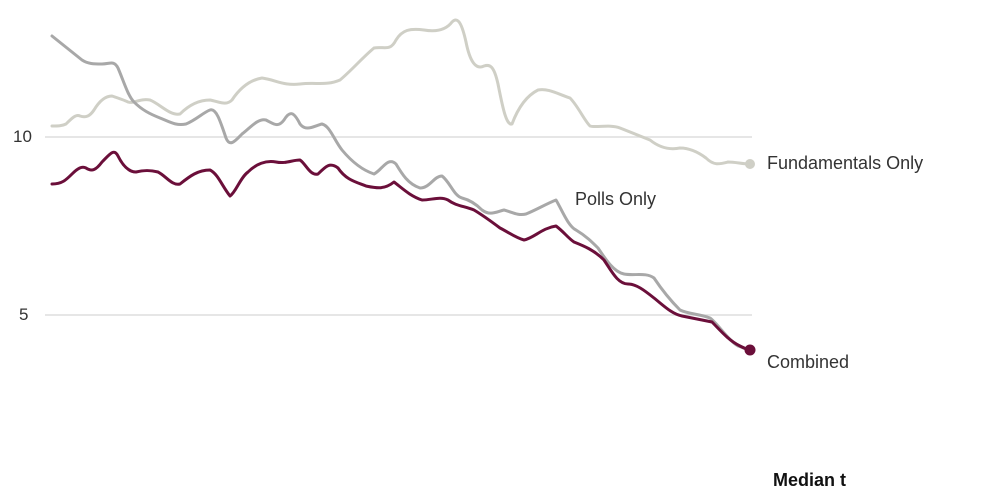 This screenshot has width=990, height=491. Describe the element at coordinates (808, 362) in the screenshot. I see `combined-label: Combined` at that location.